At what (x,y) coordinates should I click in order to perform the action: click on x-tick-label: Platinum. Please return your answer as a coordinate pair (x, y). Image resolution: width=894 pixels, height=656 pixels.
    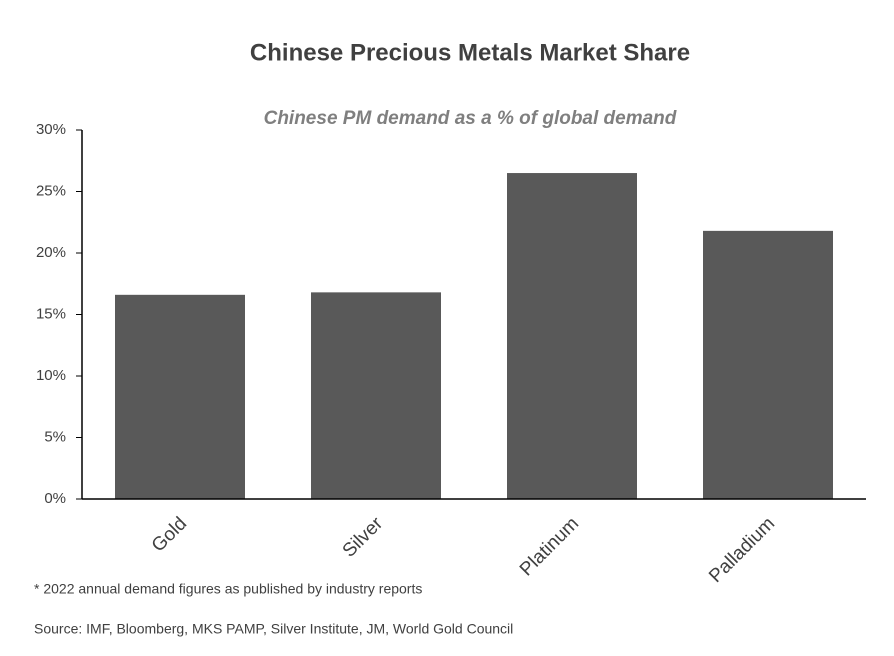
    Looking at the image, I should click on (549, 546).